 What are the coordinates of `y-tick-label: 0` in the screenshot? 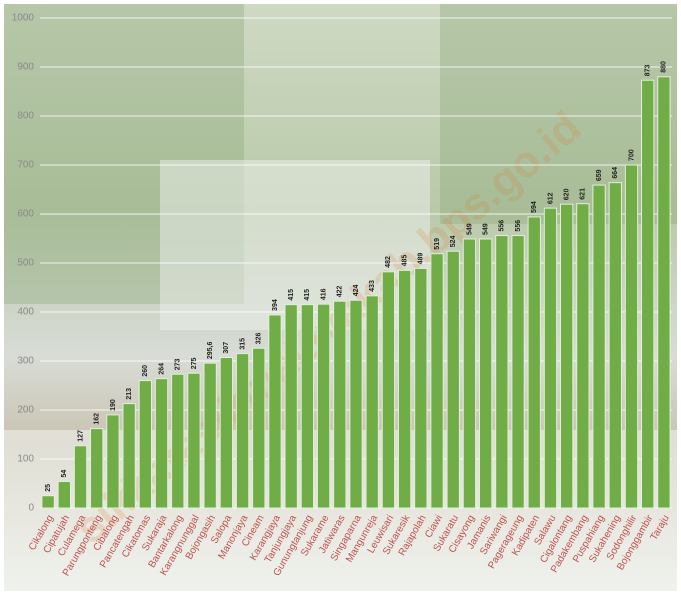 It's located at (31, 508).